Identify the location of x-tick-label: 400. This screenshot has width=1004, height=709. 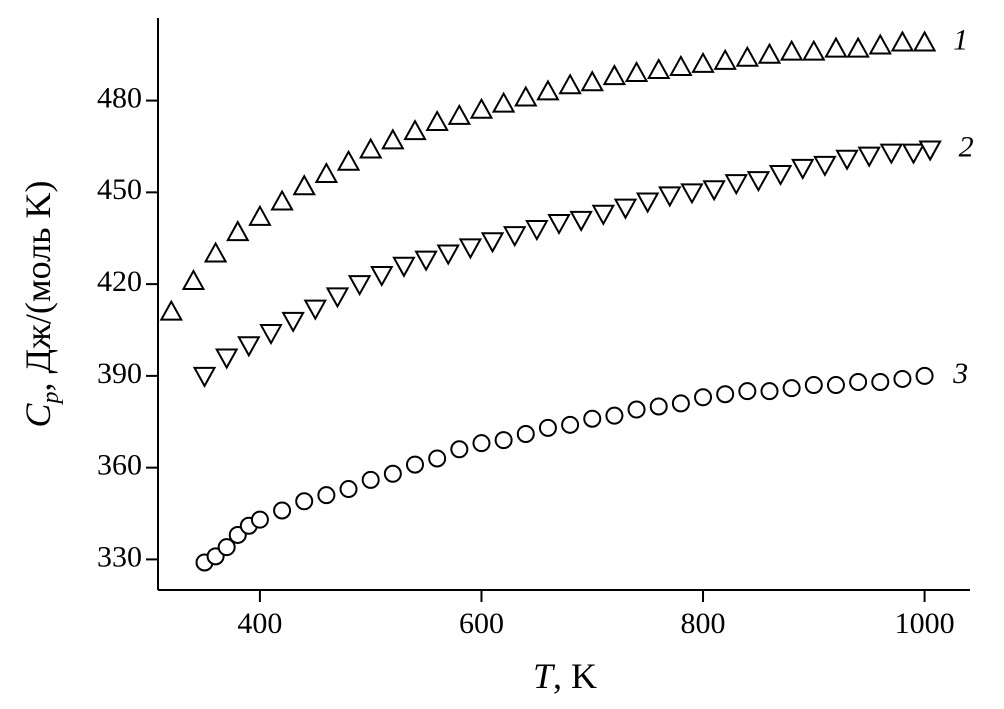
(259, 623).